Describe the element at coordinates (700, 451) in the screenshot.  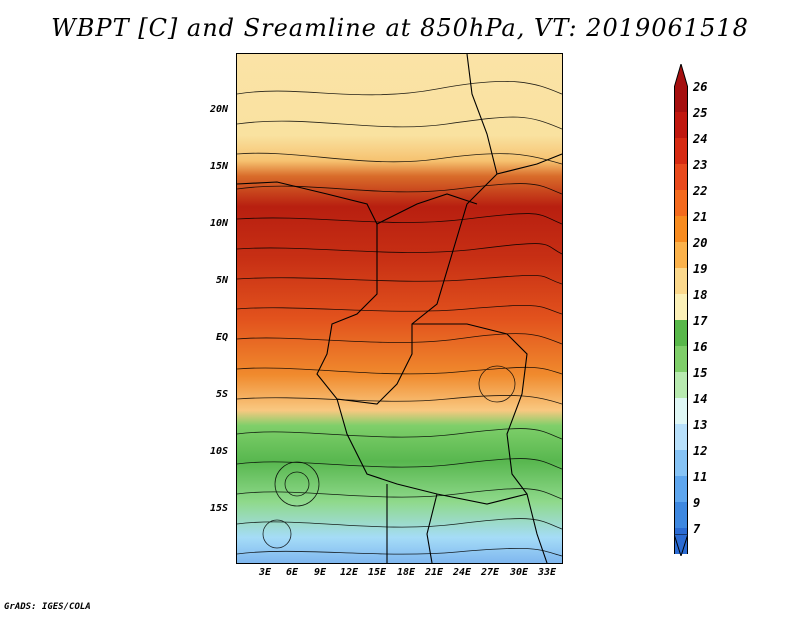
I see `colorbar-label: 12` at that location.